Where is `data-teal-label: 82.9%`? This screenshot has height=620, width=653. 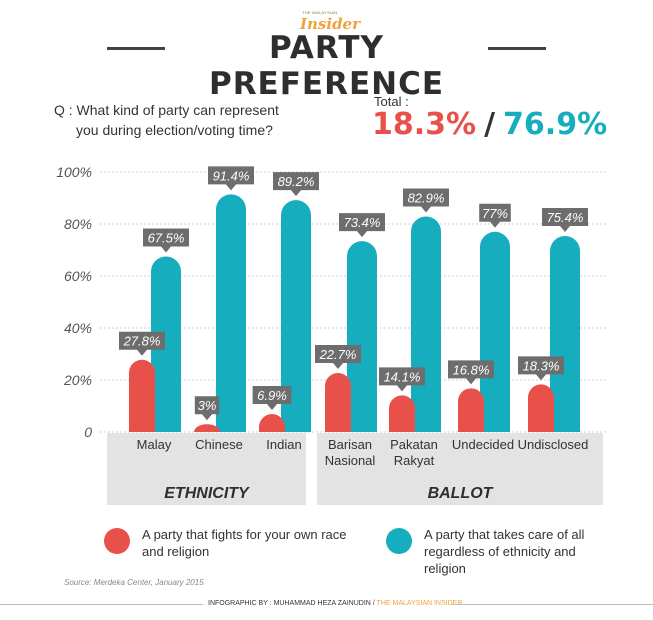 data-teal-label: 82.9% is located at coordinates (426, 197).